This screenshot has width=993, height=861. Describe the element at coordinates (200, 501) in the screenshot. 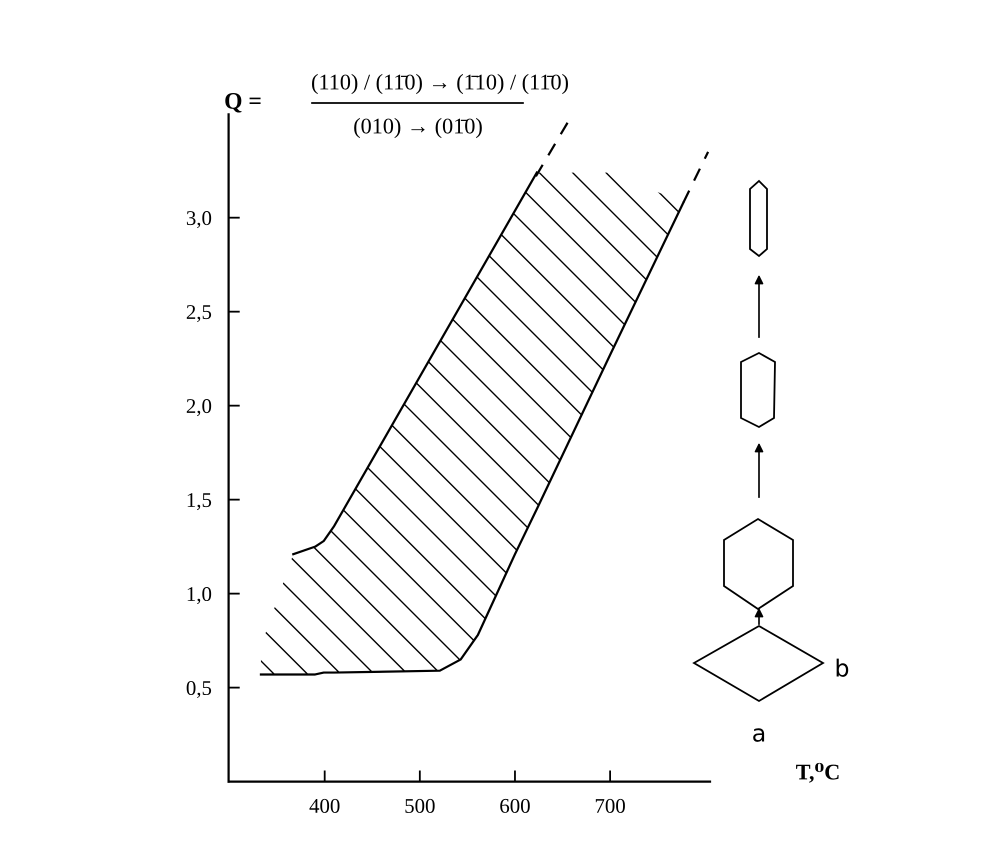

I see `y-tick-label: 1,5` at that location.